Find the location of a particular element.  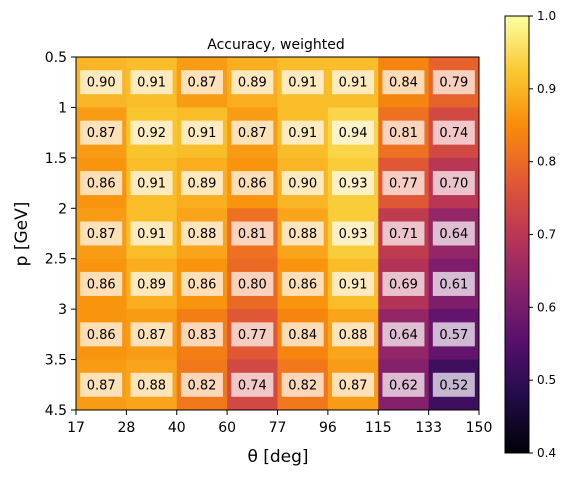

colorbar-tick-label: 0.6 is located at coordinates (546, 307).